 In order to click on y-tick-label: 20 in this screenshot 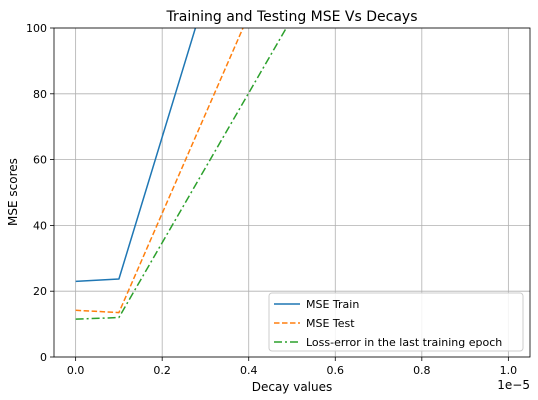, I will do `click(40, 291)`.